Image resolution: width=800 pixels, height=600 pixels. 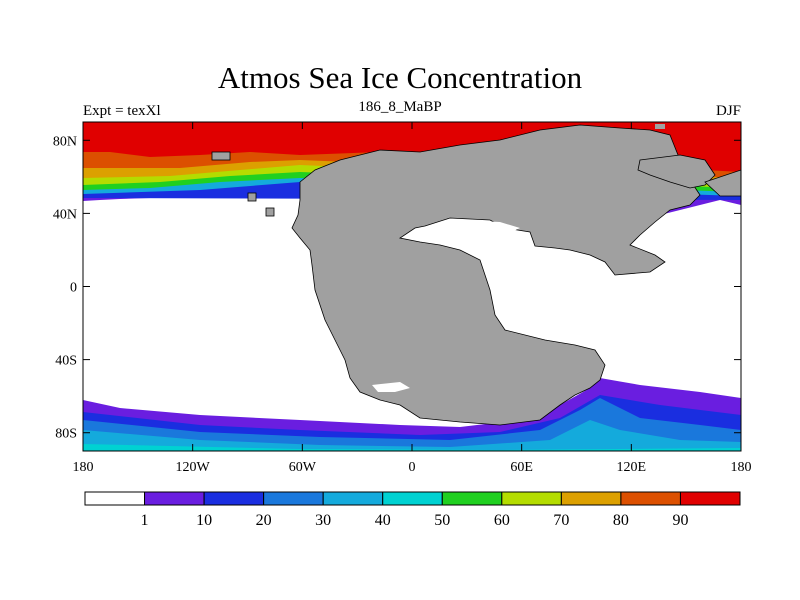 I want to click on lat-tick-label: 40N, so click(x=65, y=214).